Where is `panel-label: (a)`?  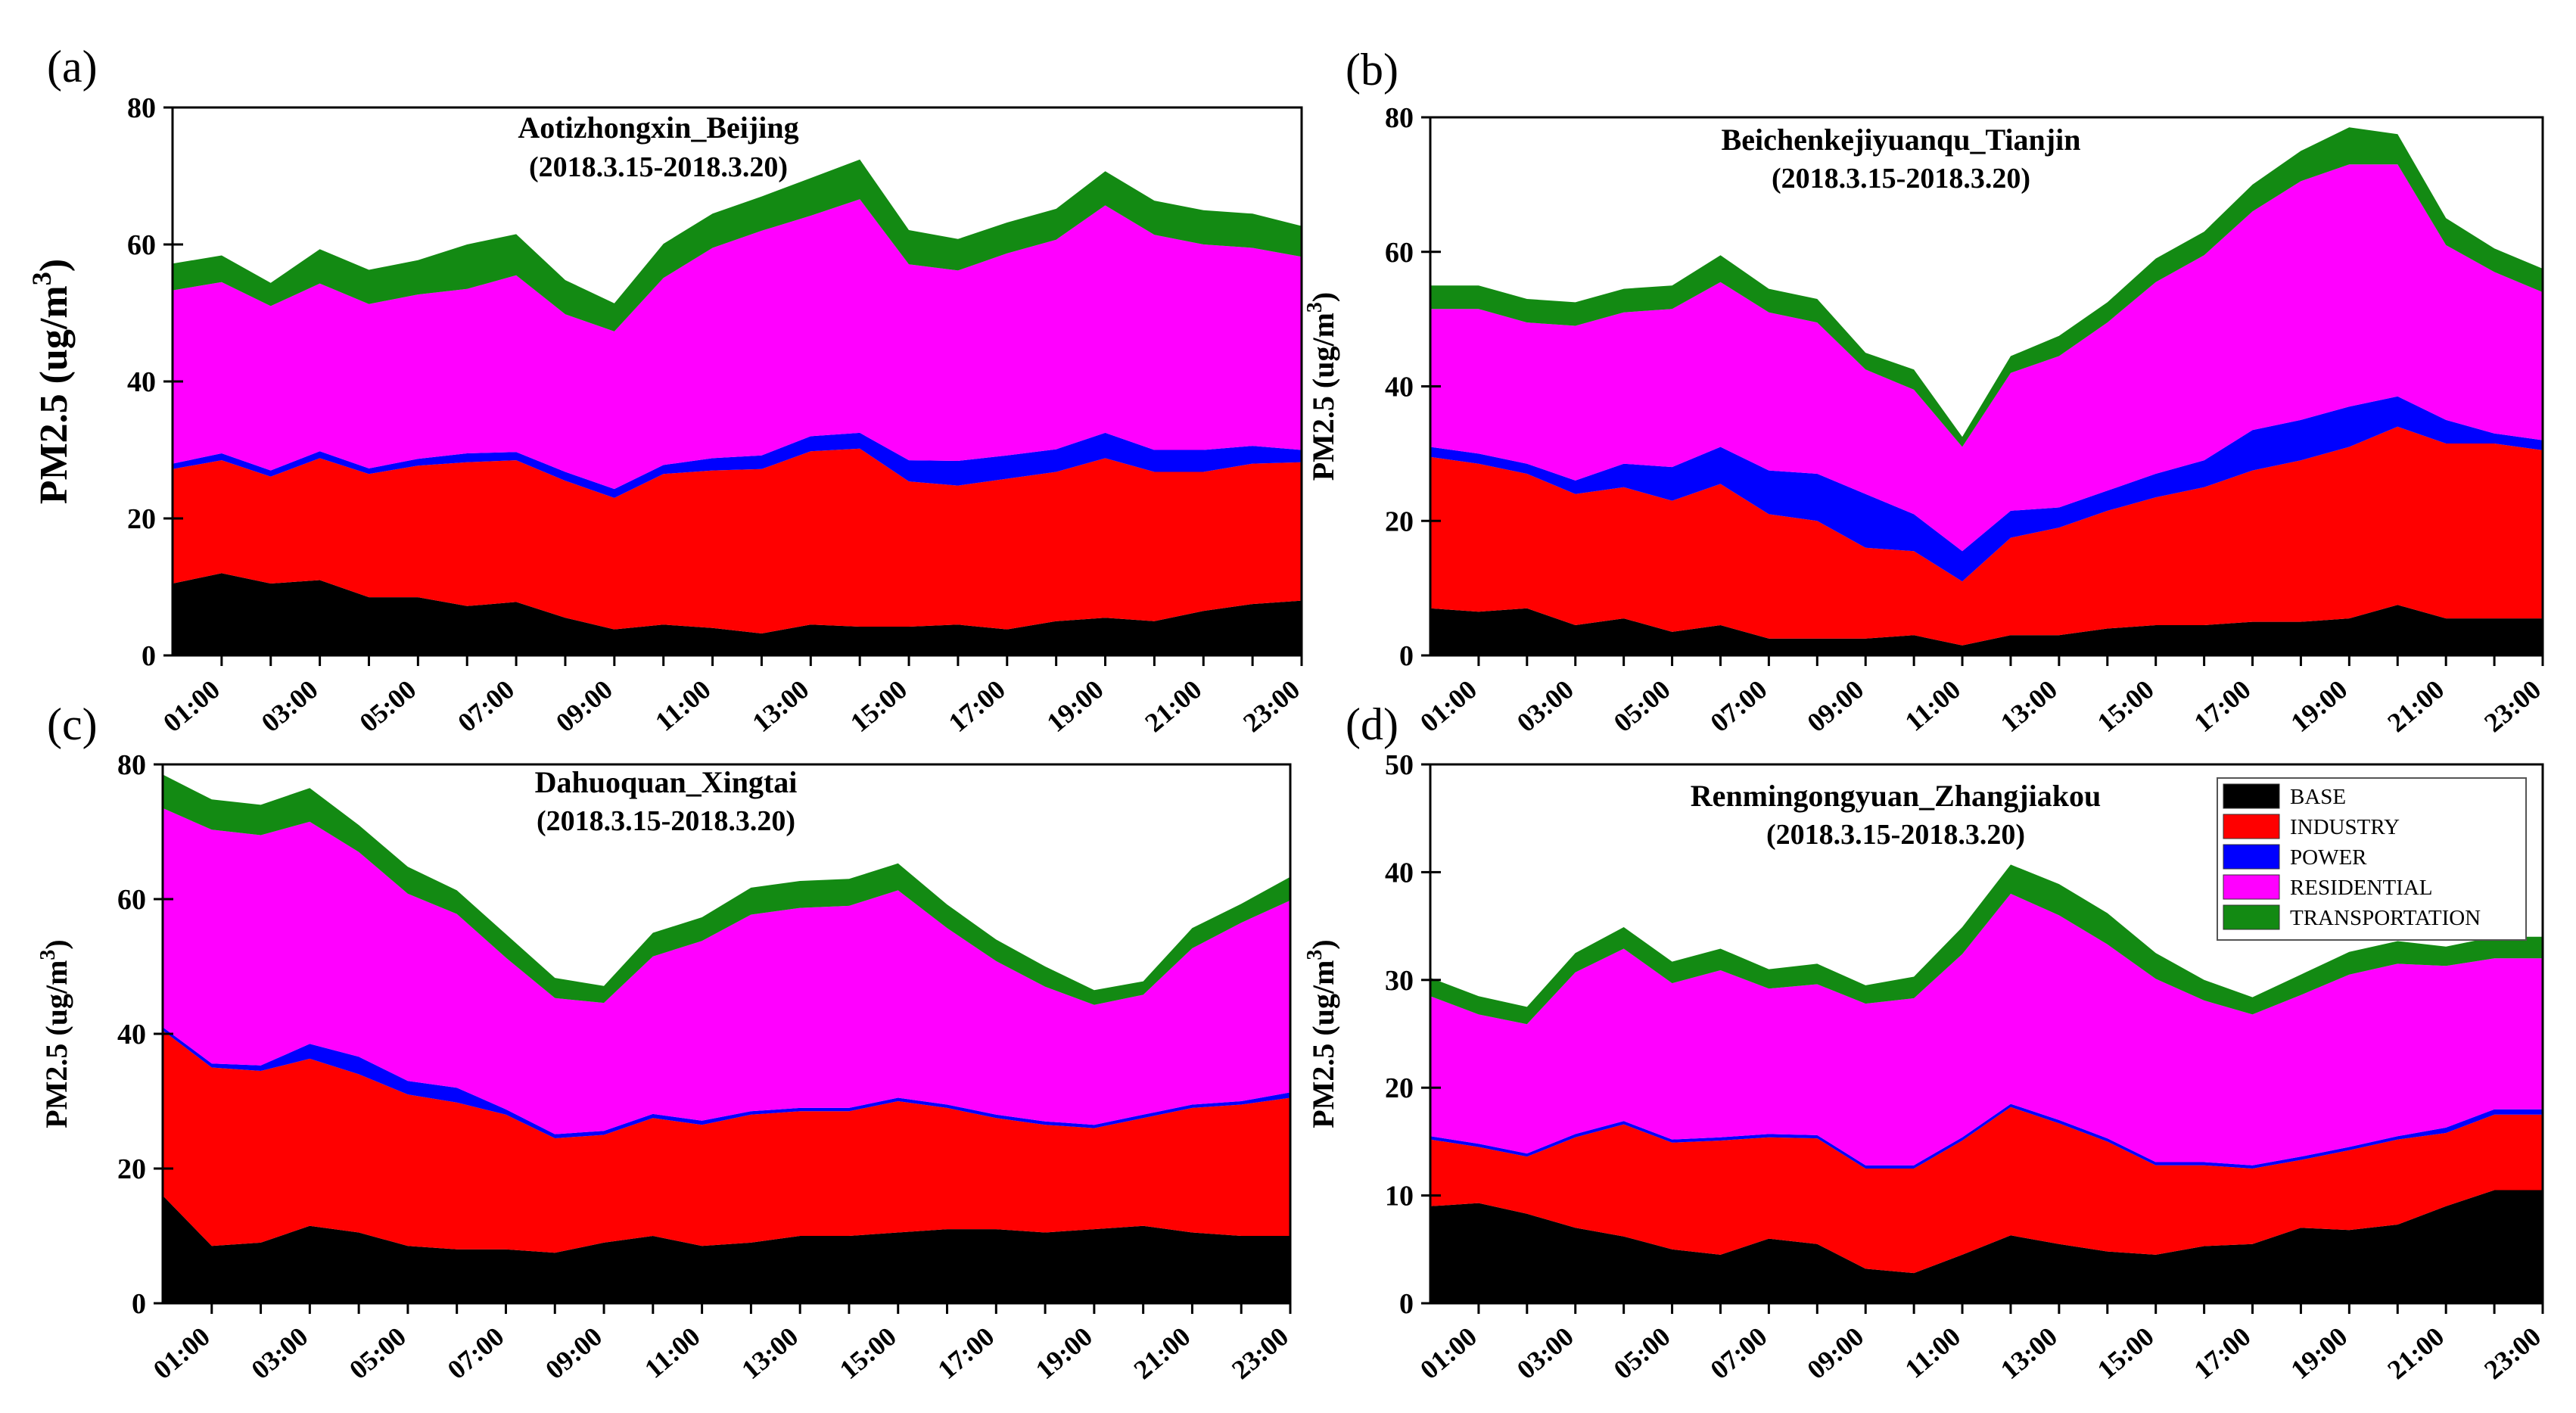 panel-label: (a) is located at coordinates (72, 67).